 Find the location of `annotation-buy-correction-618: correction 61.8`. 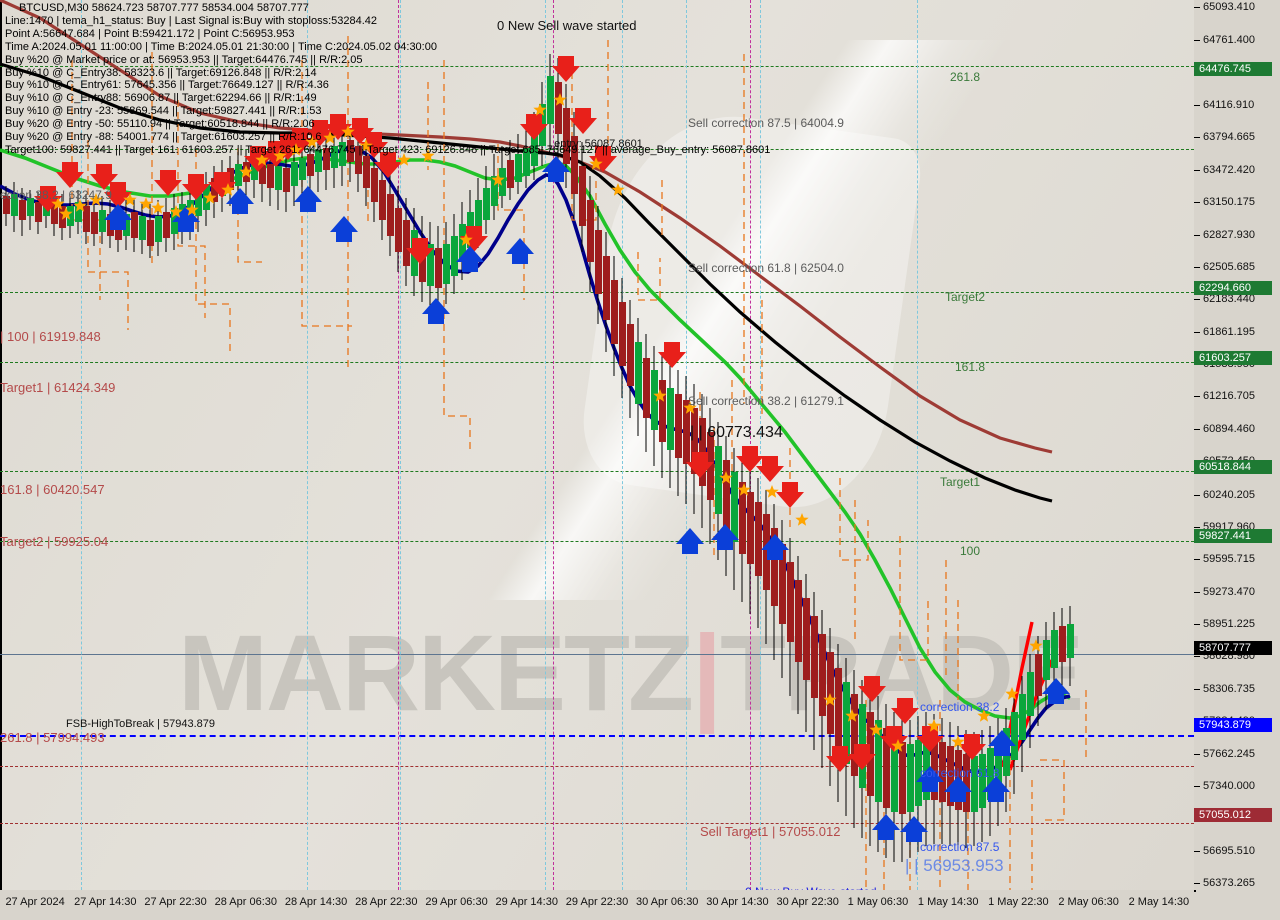

annotation-buy-correction-618: correction 61.8 is located at coordinates (960, 773).